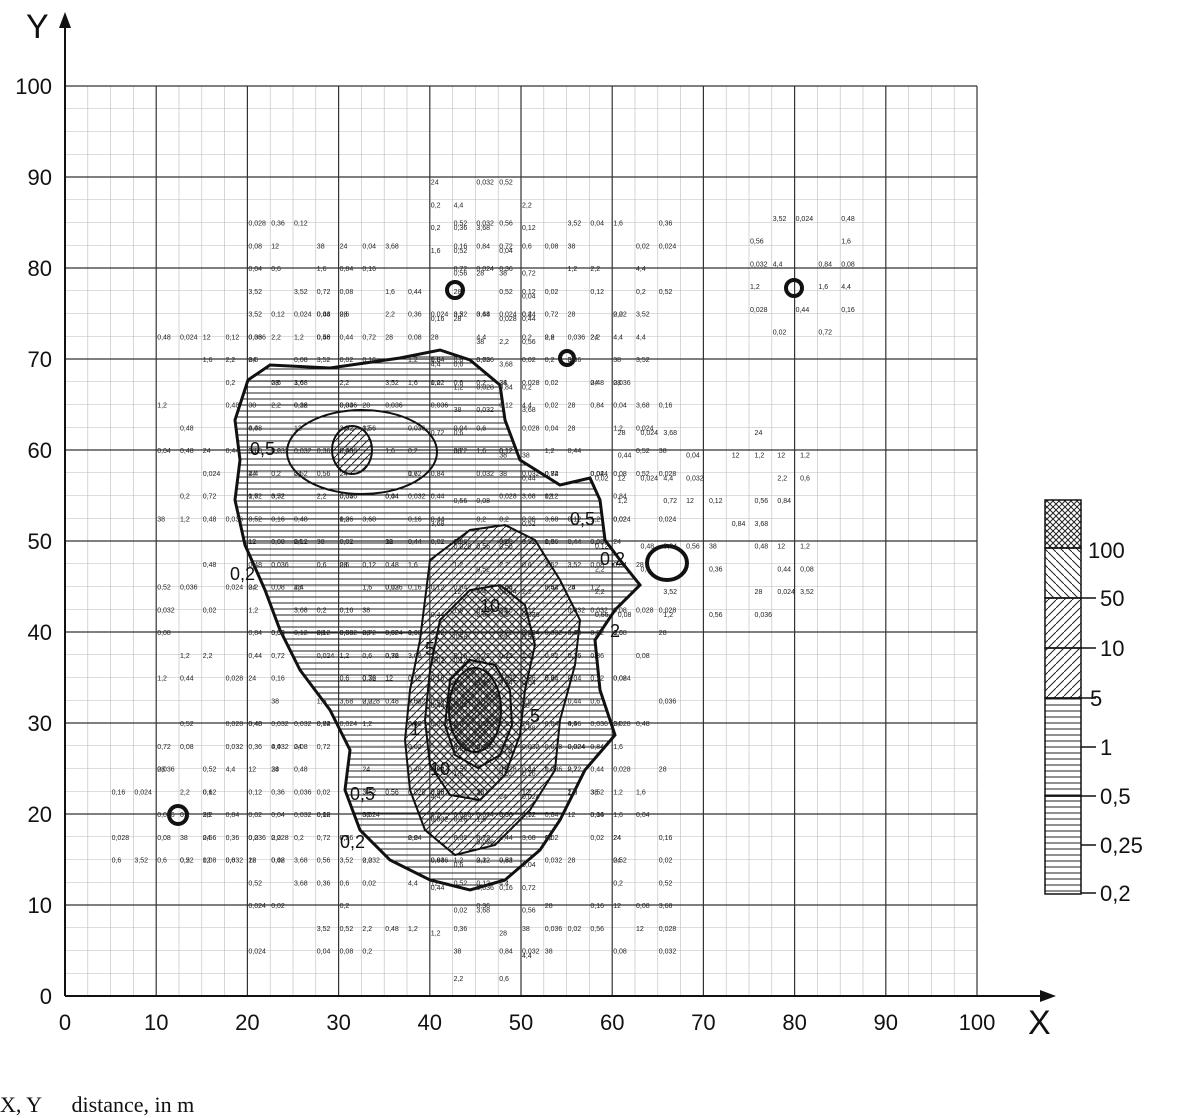 This screenshot has height=1118, width=1177. I want to click on x-tick-label: 70, so click(703, 1022).